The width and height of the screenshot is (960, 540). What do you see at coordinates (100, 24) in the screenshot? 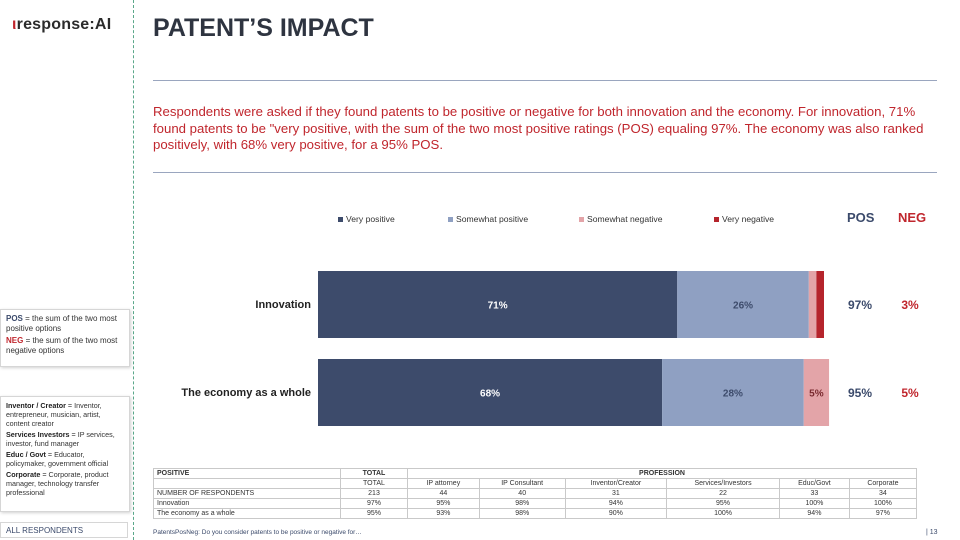
I see `logo-ai: :AI` at bounding box center [100, 24].